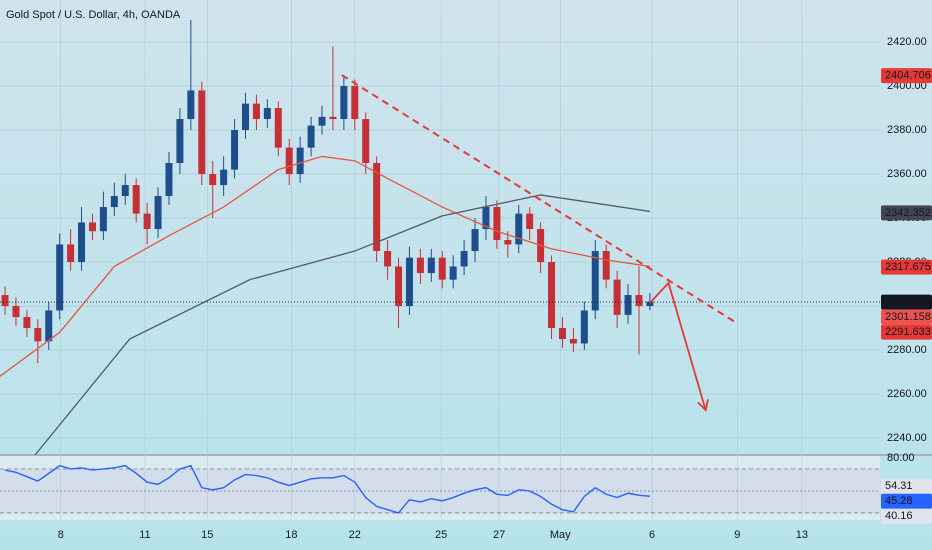 This screenshot has height=550, width=932. I want to click on x-tick-label: 18, so click(291, 535).